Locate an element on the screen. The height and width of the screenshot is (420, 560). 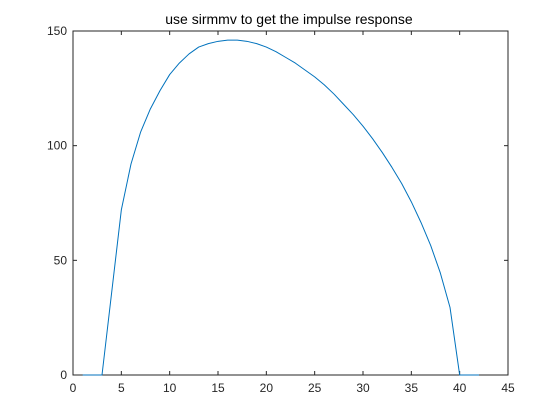
x-tick-label: 20 is located at coordinates (267, 388).